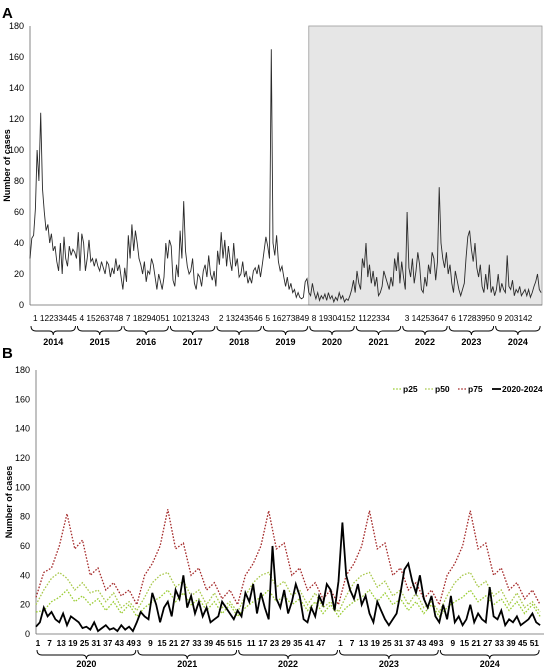  What do you see at coordinates (410, 389) in the screenshot?
I see `legend-label-p25: p25` at bounding box center [410, 389].